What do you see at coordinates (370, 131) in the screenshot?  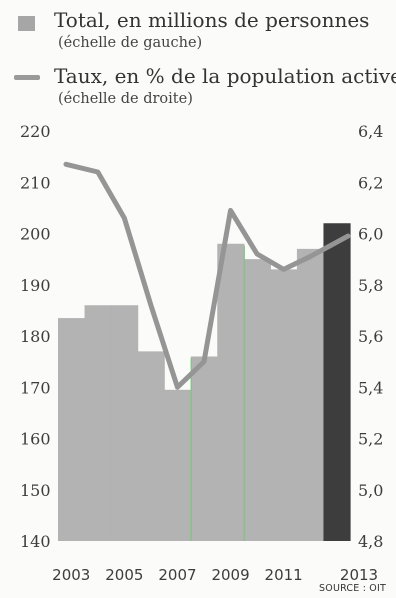 I see `right-tick-6-4: 6,4` at bounding box center [370, 131].